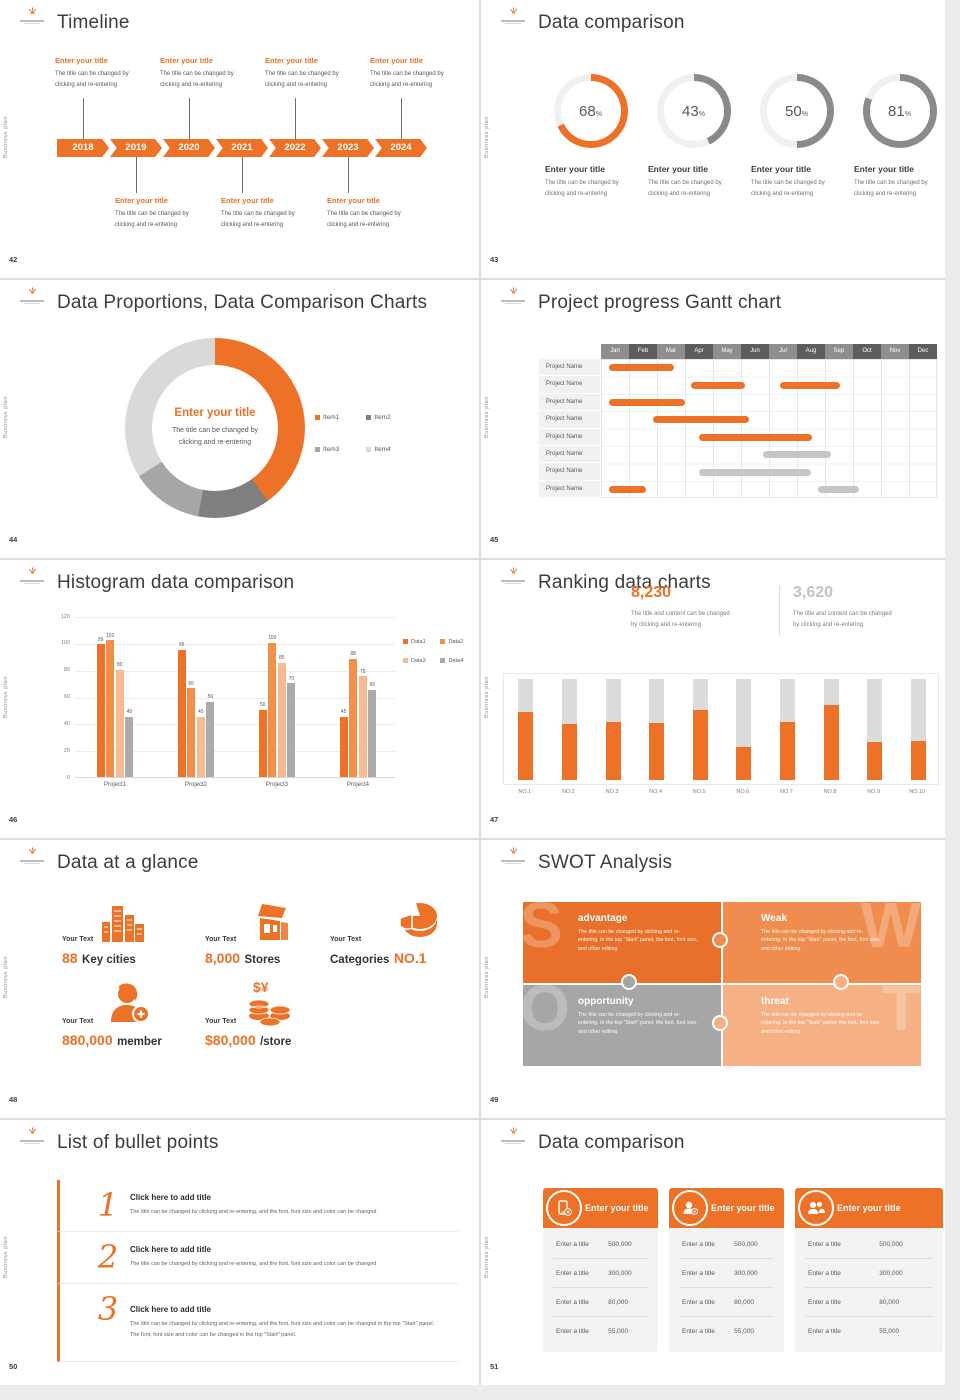 Image resolution: width=960 pixels, height=1400 pixels. What do you see at coordinates (456, 661) in the screenshot?
I see `legend-item: Data4` at bounding box center [456, 661].